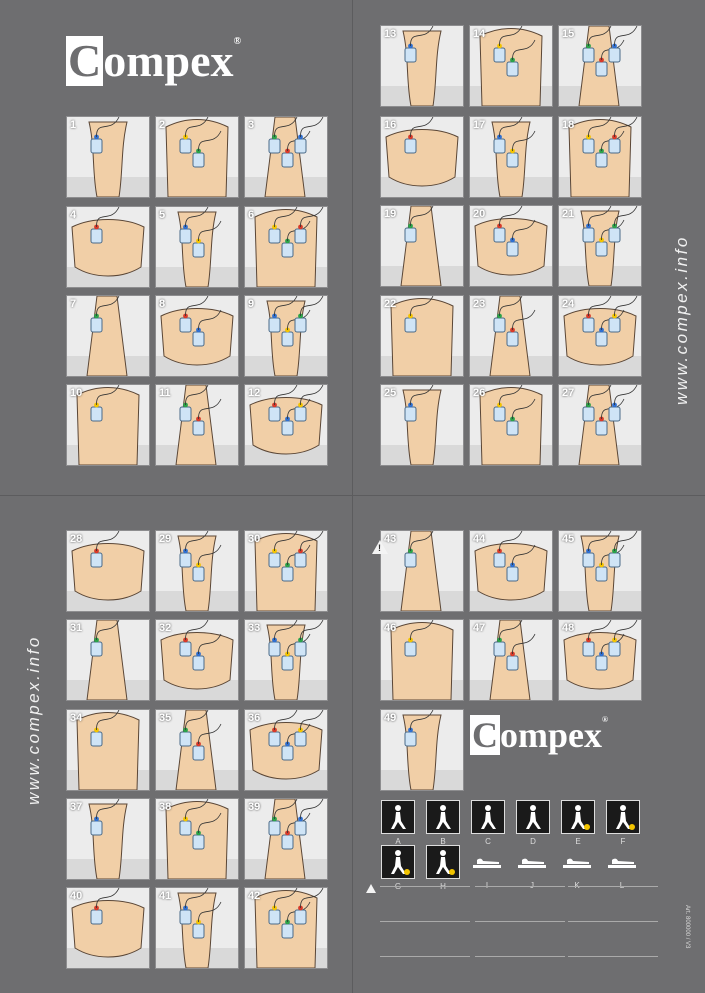 This screenshot has height=993, width=705. I want to click on position-icon: G, so click(398, 868).